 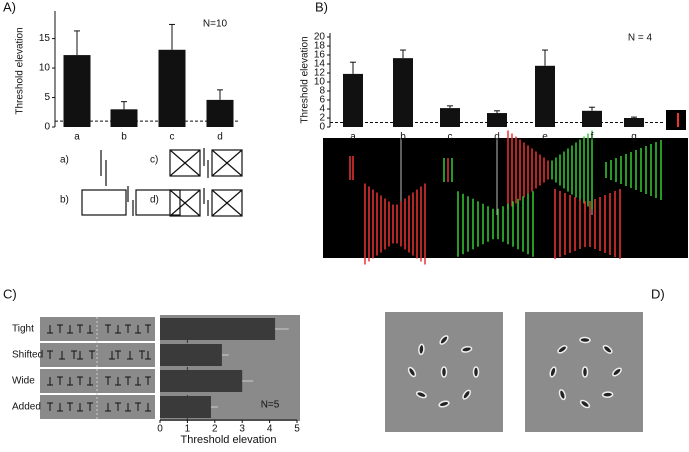 What do you see at coordinates (228, 440) in the screenshot?
I see `x-axis-label: Threshold elevation` at bounding box center [228, 440].